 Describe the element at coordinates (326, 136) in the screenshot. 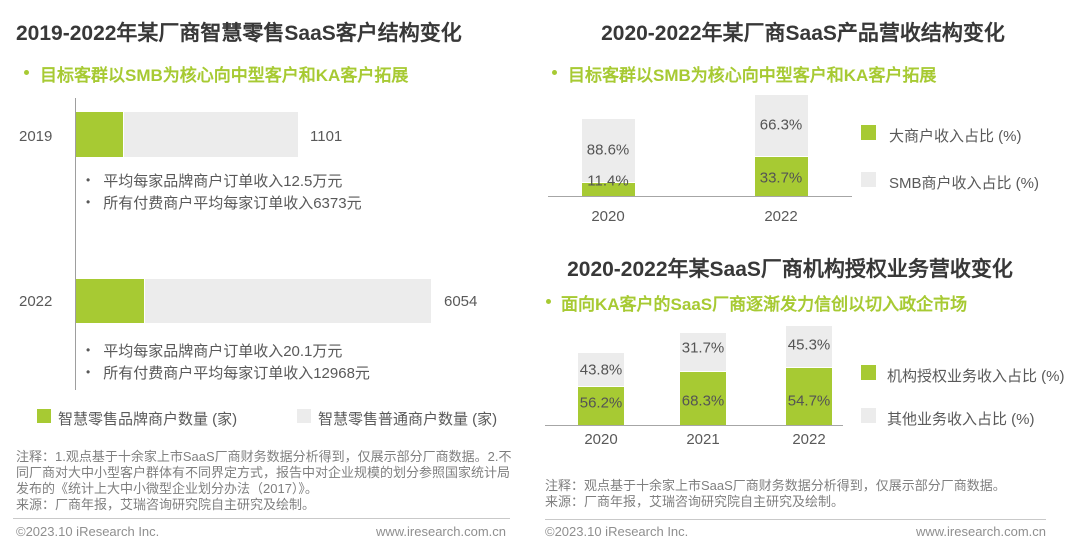

I see `bar-2019-value-label: 1101` at that location.